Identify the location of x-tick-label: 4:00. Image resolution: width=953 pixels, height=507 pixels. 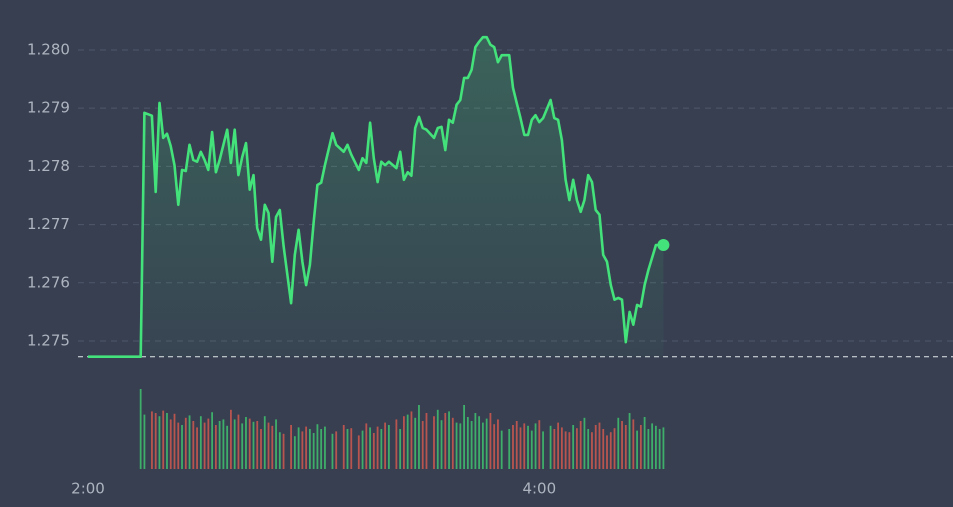
(539, 489).